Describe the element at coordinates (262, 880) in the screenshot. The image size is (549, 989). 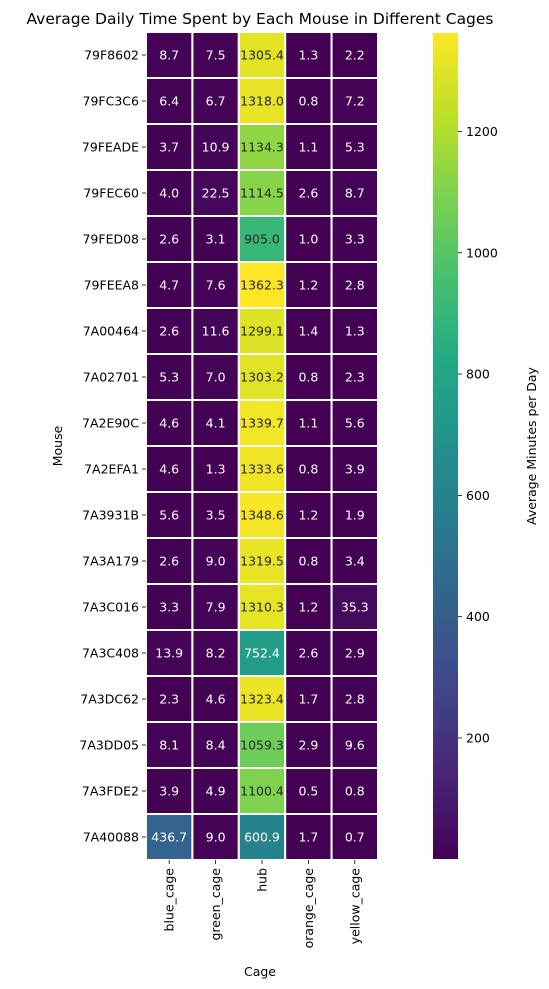
I see `column-tick-label: hub` at that location.